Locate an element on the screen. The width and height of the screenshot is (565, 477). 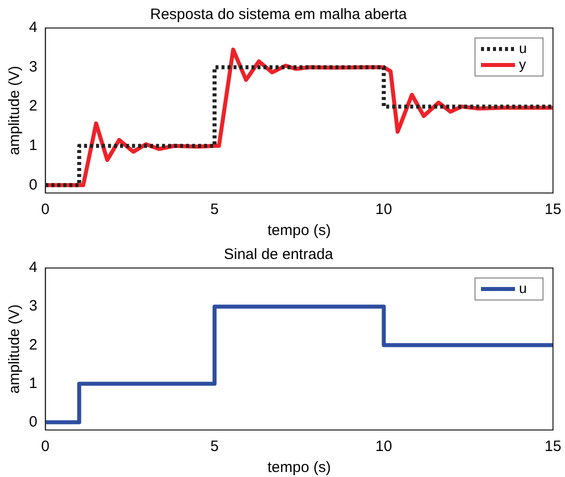
legend-label: y is located at coordinates (522, 64).